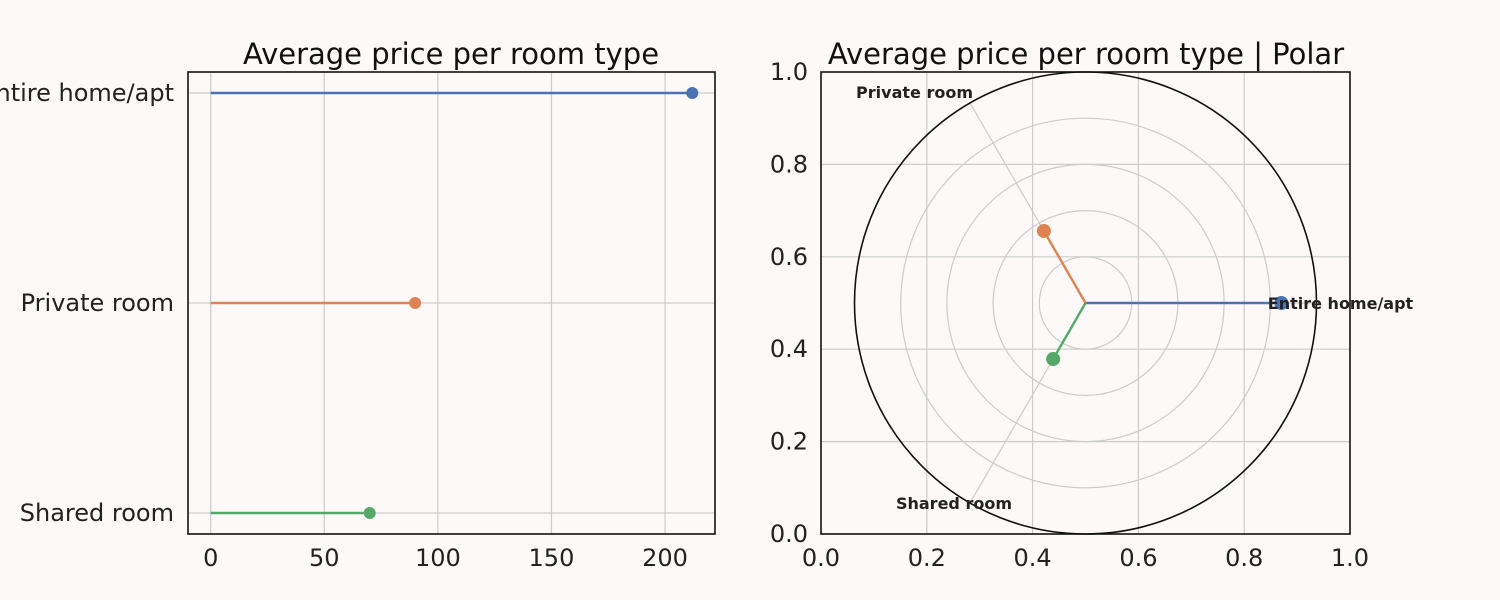 This screenshot has height=600, width=1500. What do you see at coordinates (1086, 54) in the screenshot?
I see `right-chart-title: Average price per room type | Polar` at bounding box center [1086, 54].